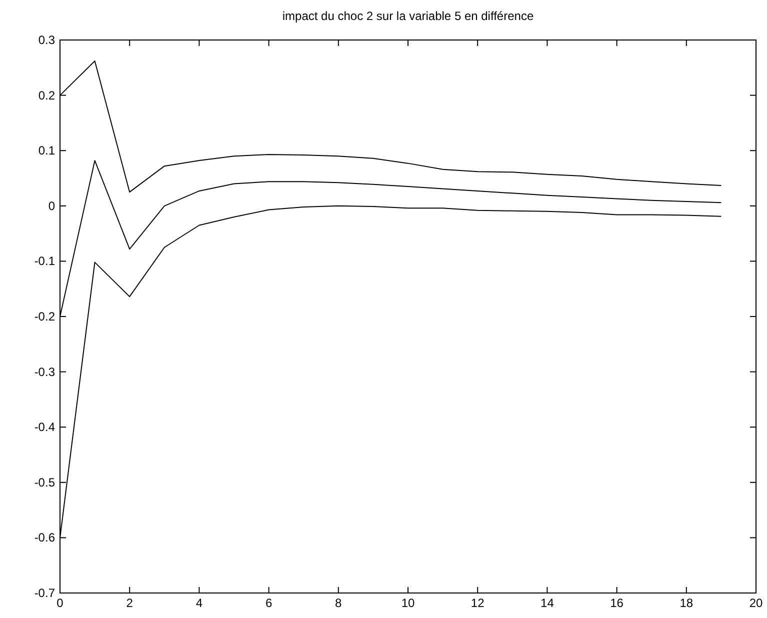  What do you see at coordinates (45, 482) in the screenshot?
I see `y-tick-label: -0.5` at bounding box center [45, 482].